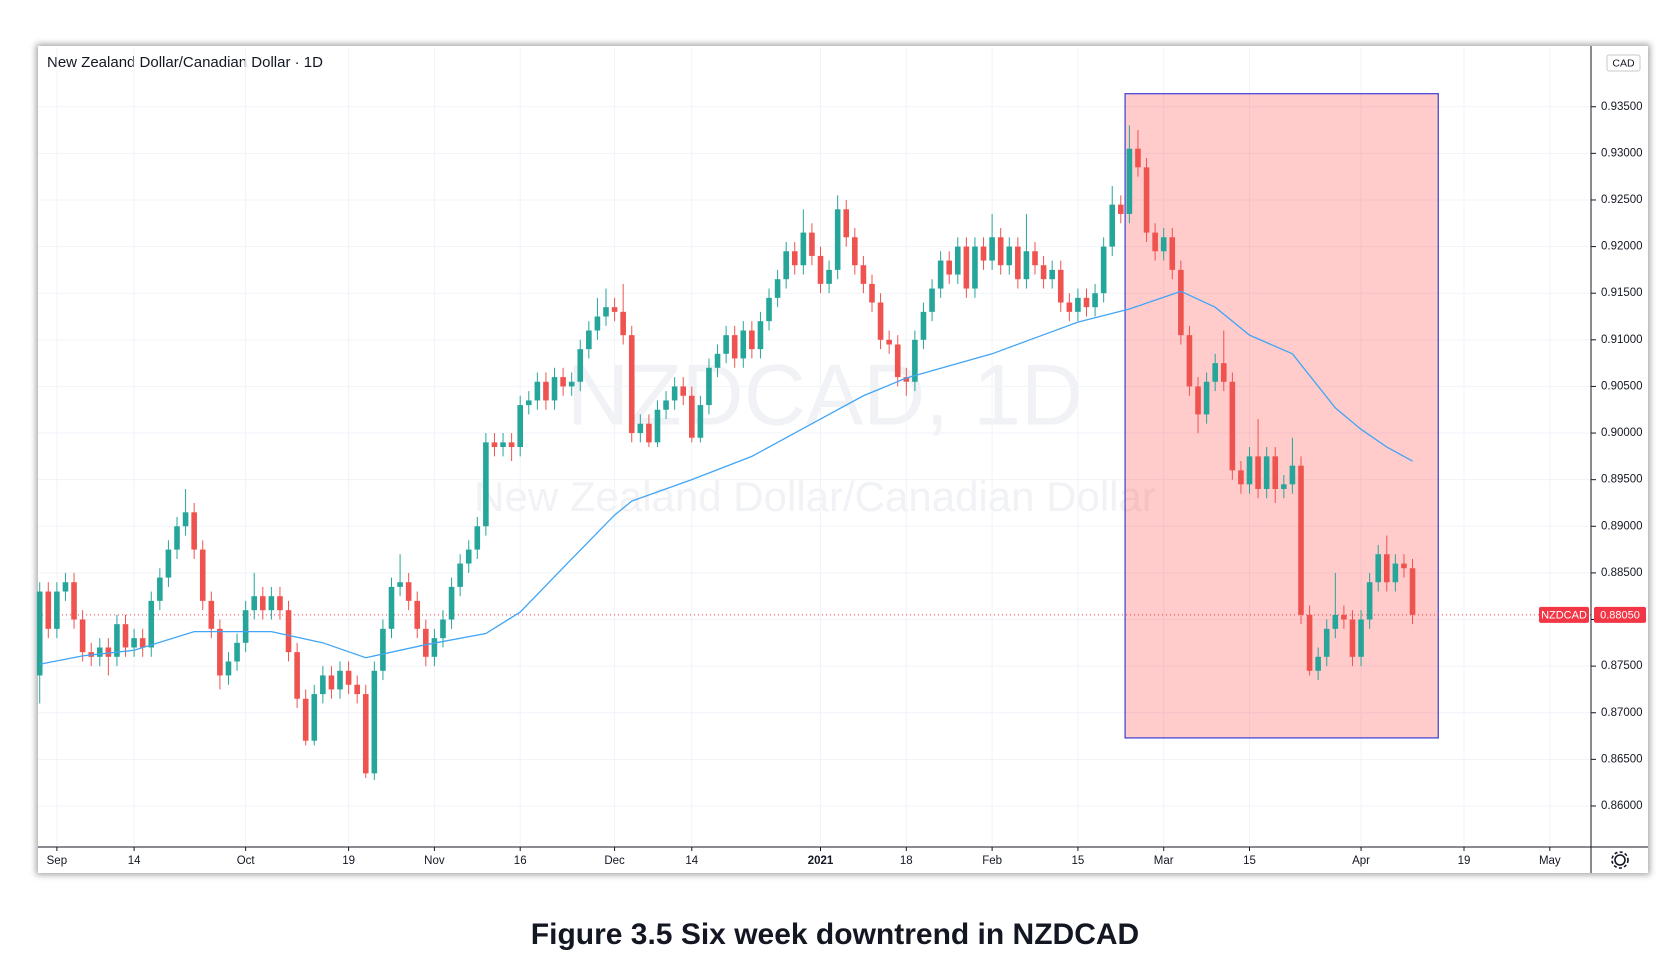 The image size is (1677, 967). Describe the element at coordinates (992, 861) in the screenshot. I see `x-tick-label: Feb` at that location.